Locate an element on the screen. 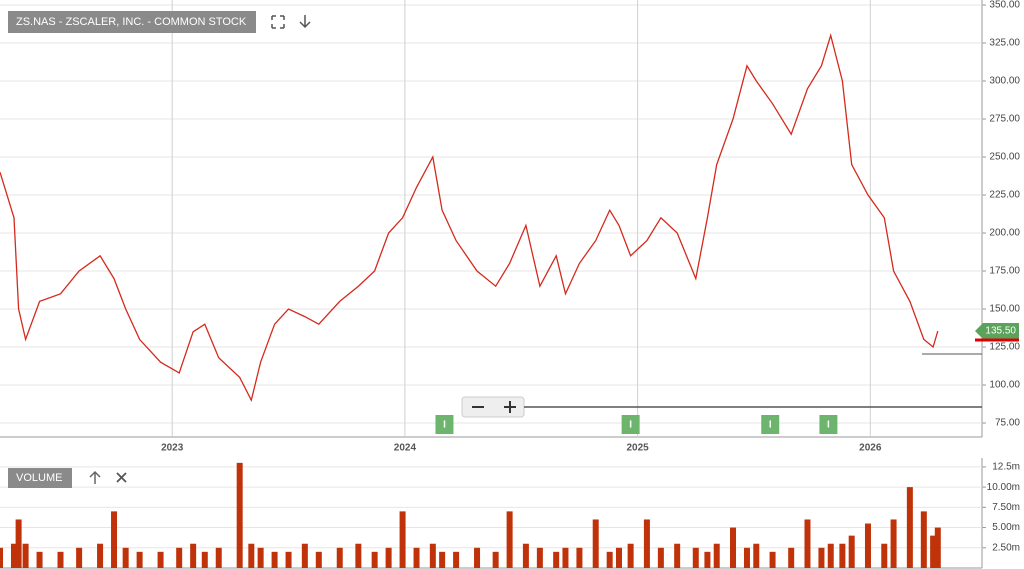 The width and height of the screenshot is (1024, 569). fullscreen-icon is located at coordinates (278, 22).